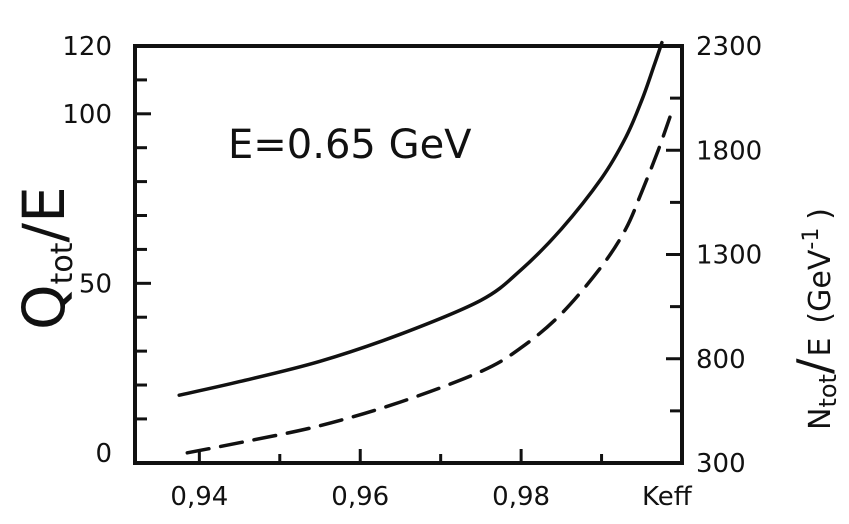  I want to click on left-tick-label: 50, so click(95, 284).